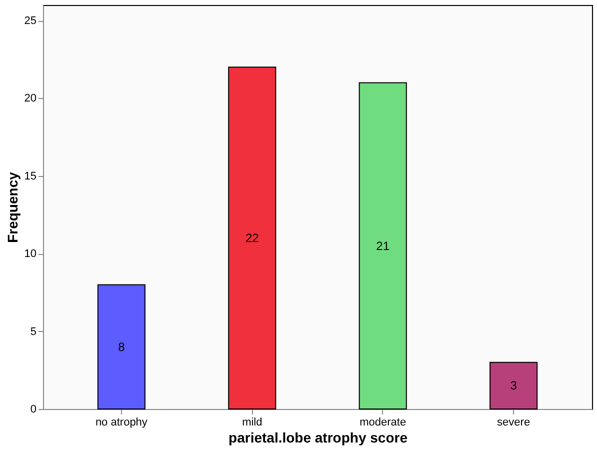 The image size is (597, 450). What do you see at coordinates (121, 422) in the screenshot?
I see `x-tick-label: no atrophy` at bounding box center [121, 422].